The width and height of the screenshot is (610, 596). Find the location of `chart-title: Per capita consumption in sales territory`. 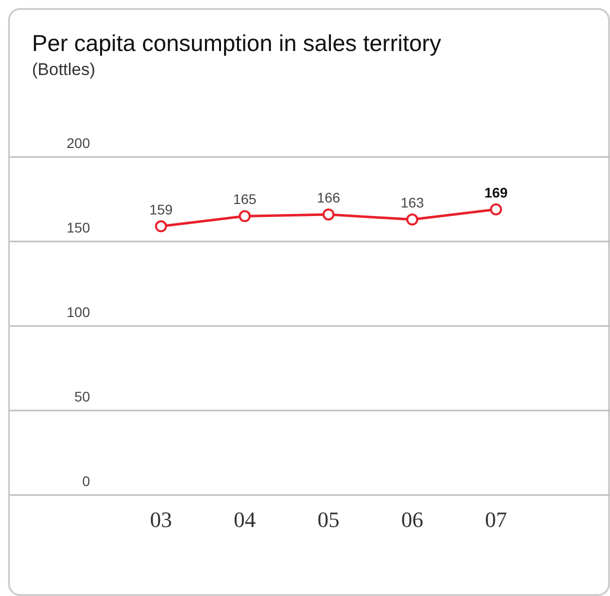

chart-title: Per capita consumption in sales territory is located at coordinates (237, 43).